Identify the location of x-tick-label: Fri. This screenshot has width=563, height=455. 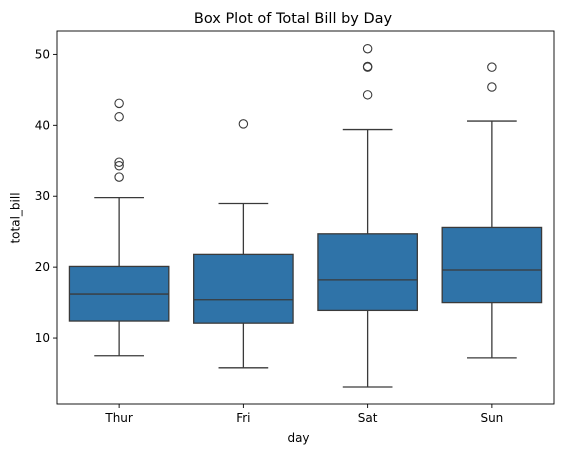
(243, 418).